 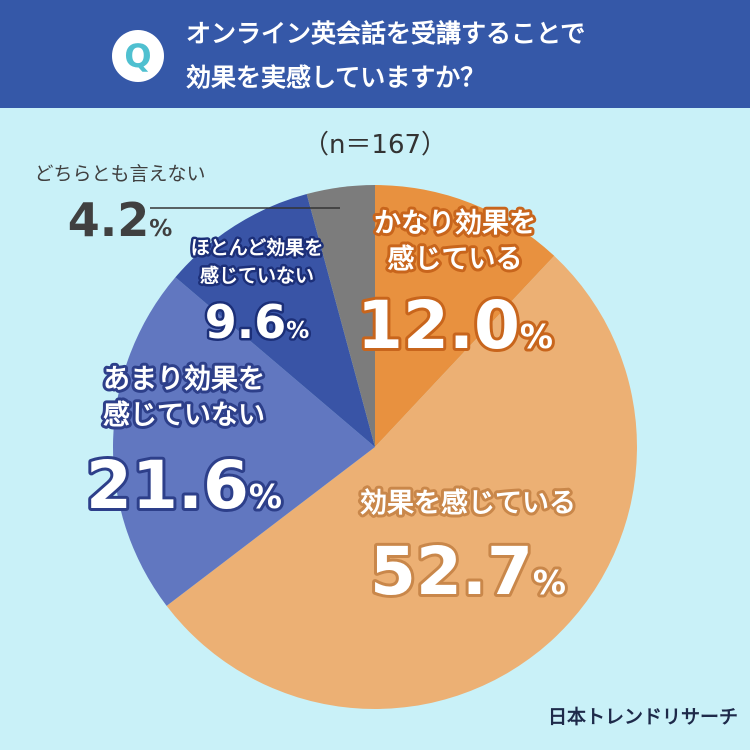 I want to click on slice-label-1: かなり効果を, so click(x=455, y=223).